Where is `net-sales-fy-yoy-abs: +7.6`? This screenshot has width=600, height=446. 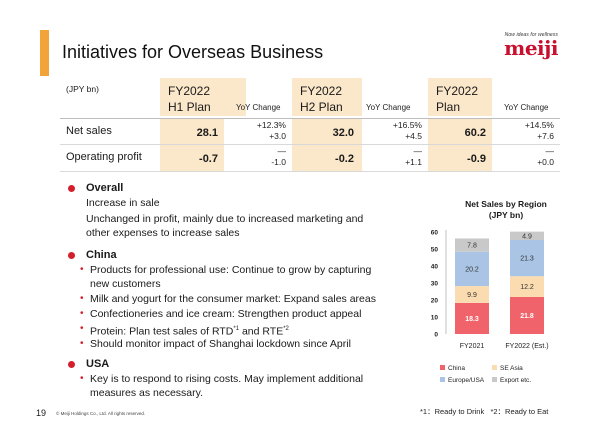 net-sales-fy-yoy-abs: +7.6 is located at coordinates (545, 136).